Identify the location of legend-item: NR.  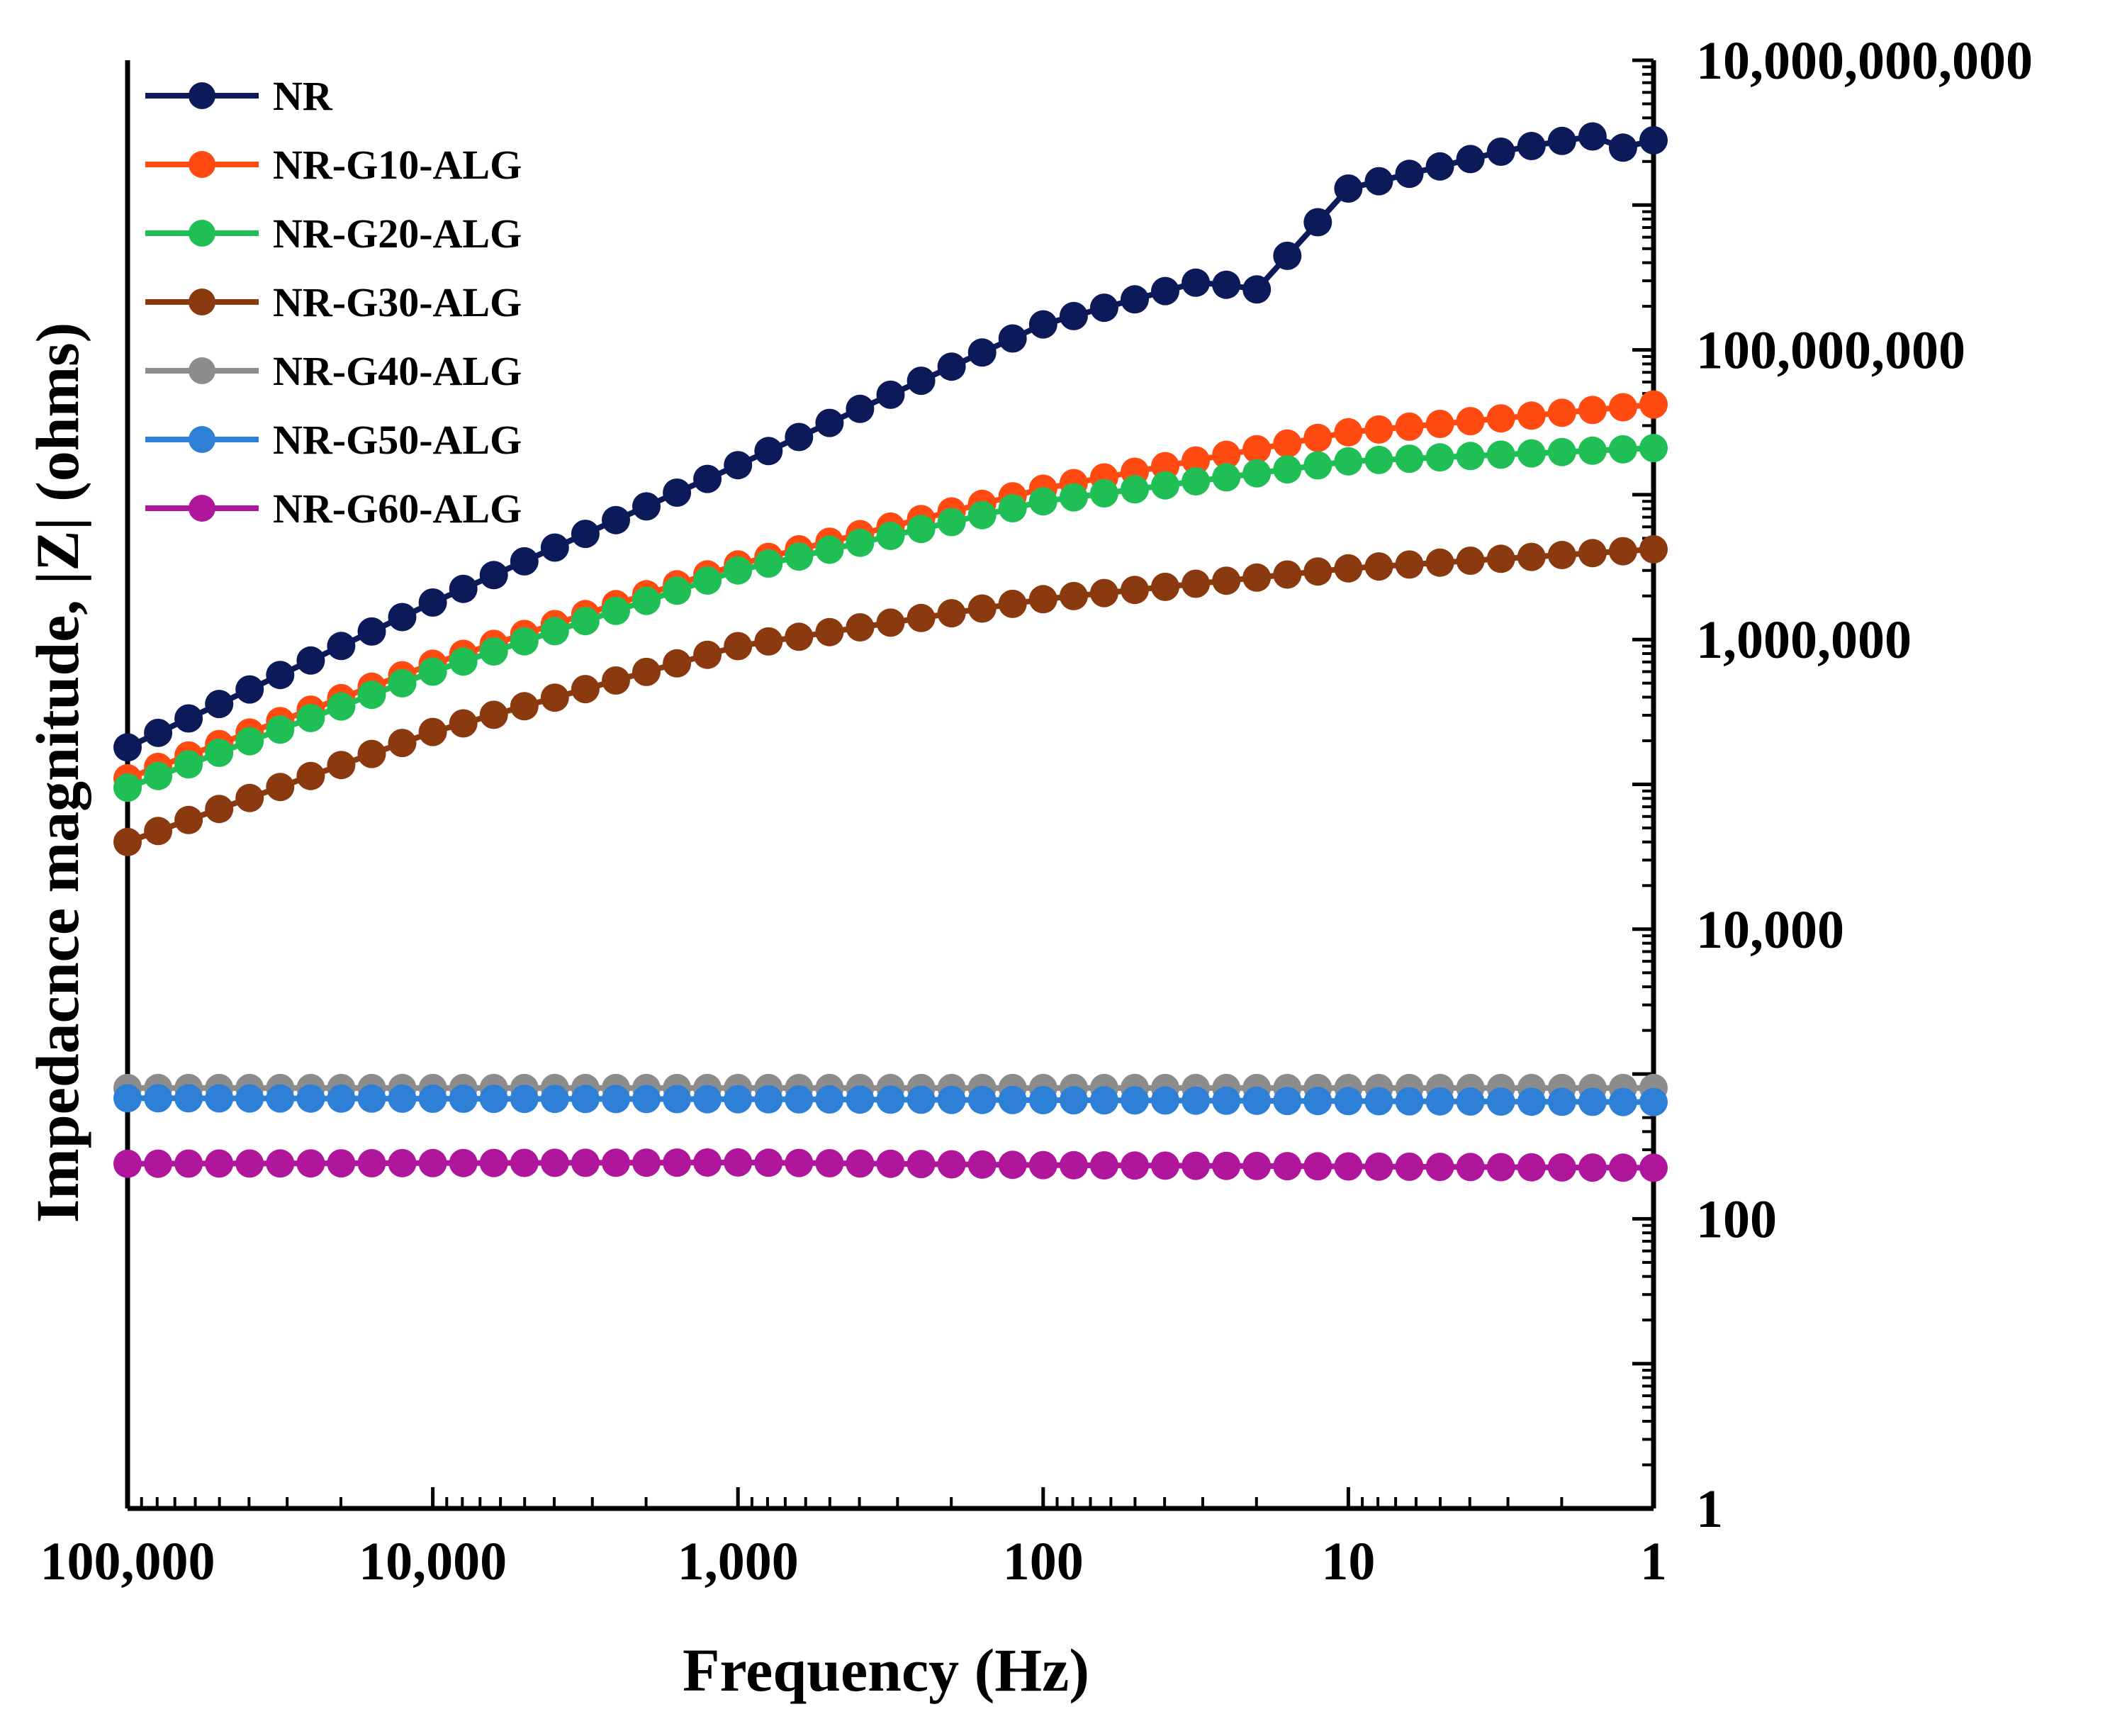
(239, 96).